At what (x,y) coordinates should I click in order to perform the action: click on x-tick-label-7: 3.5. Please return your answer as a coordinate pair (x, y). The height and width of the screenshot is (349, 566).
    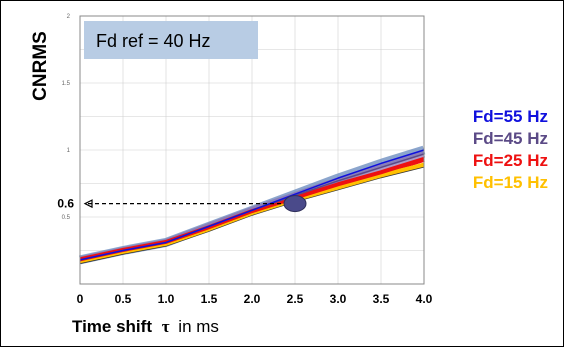
    Looking at the image, I should click on (381, 299).